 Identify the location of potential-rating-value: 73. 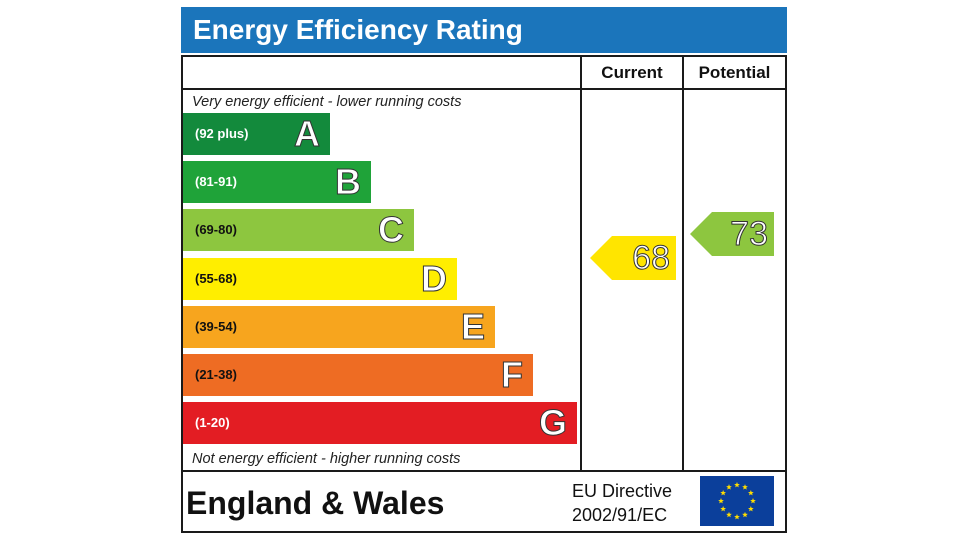
(749, 234).